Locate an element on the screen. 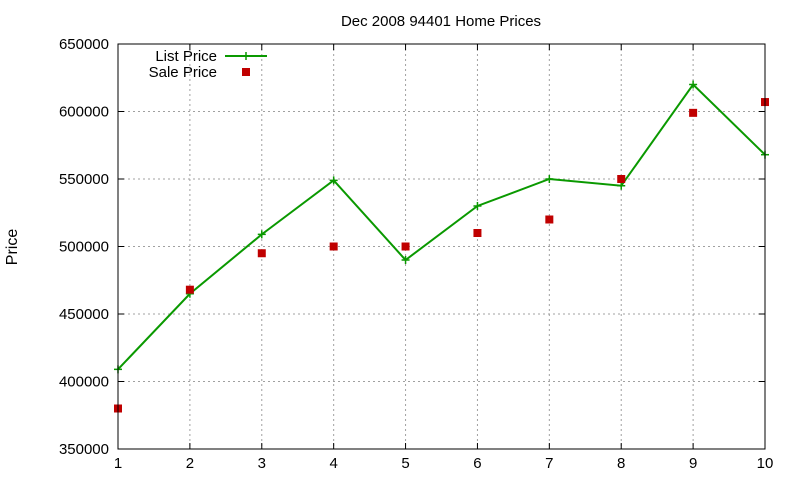 The height and width of the screenshot is (480, 800). y-tick-label: 500000 is located at coordinates (84, 247).